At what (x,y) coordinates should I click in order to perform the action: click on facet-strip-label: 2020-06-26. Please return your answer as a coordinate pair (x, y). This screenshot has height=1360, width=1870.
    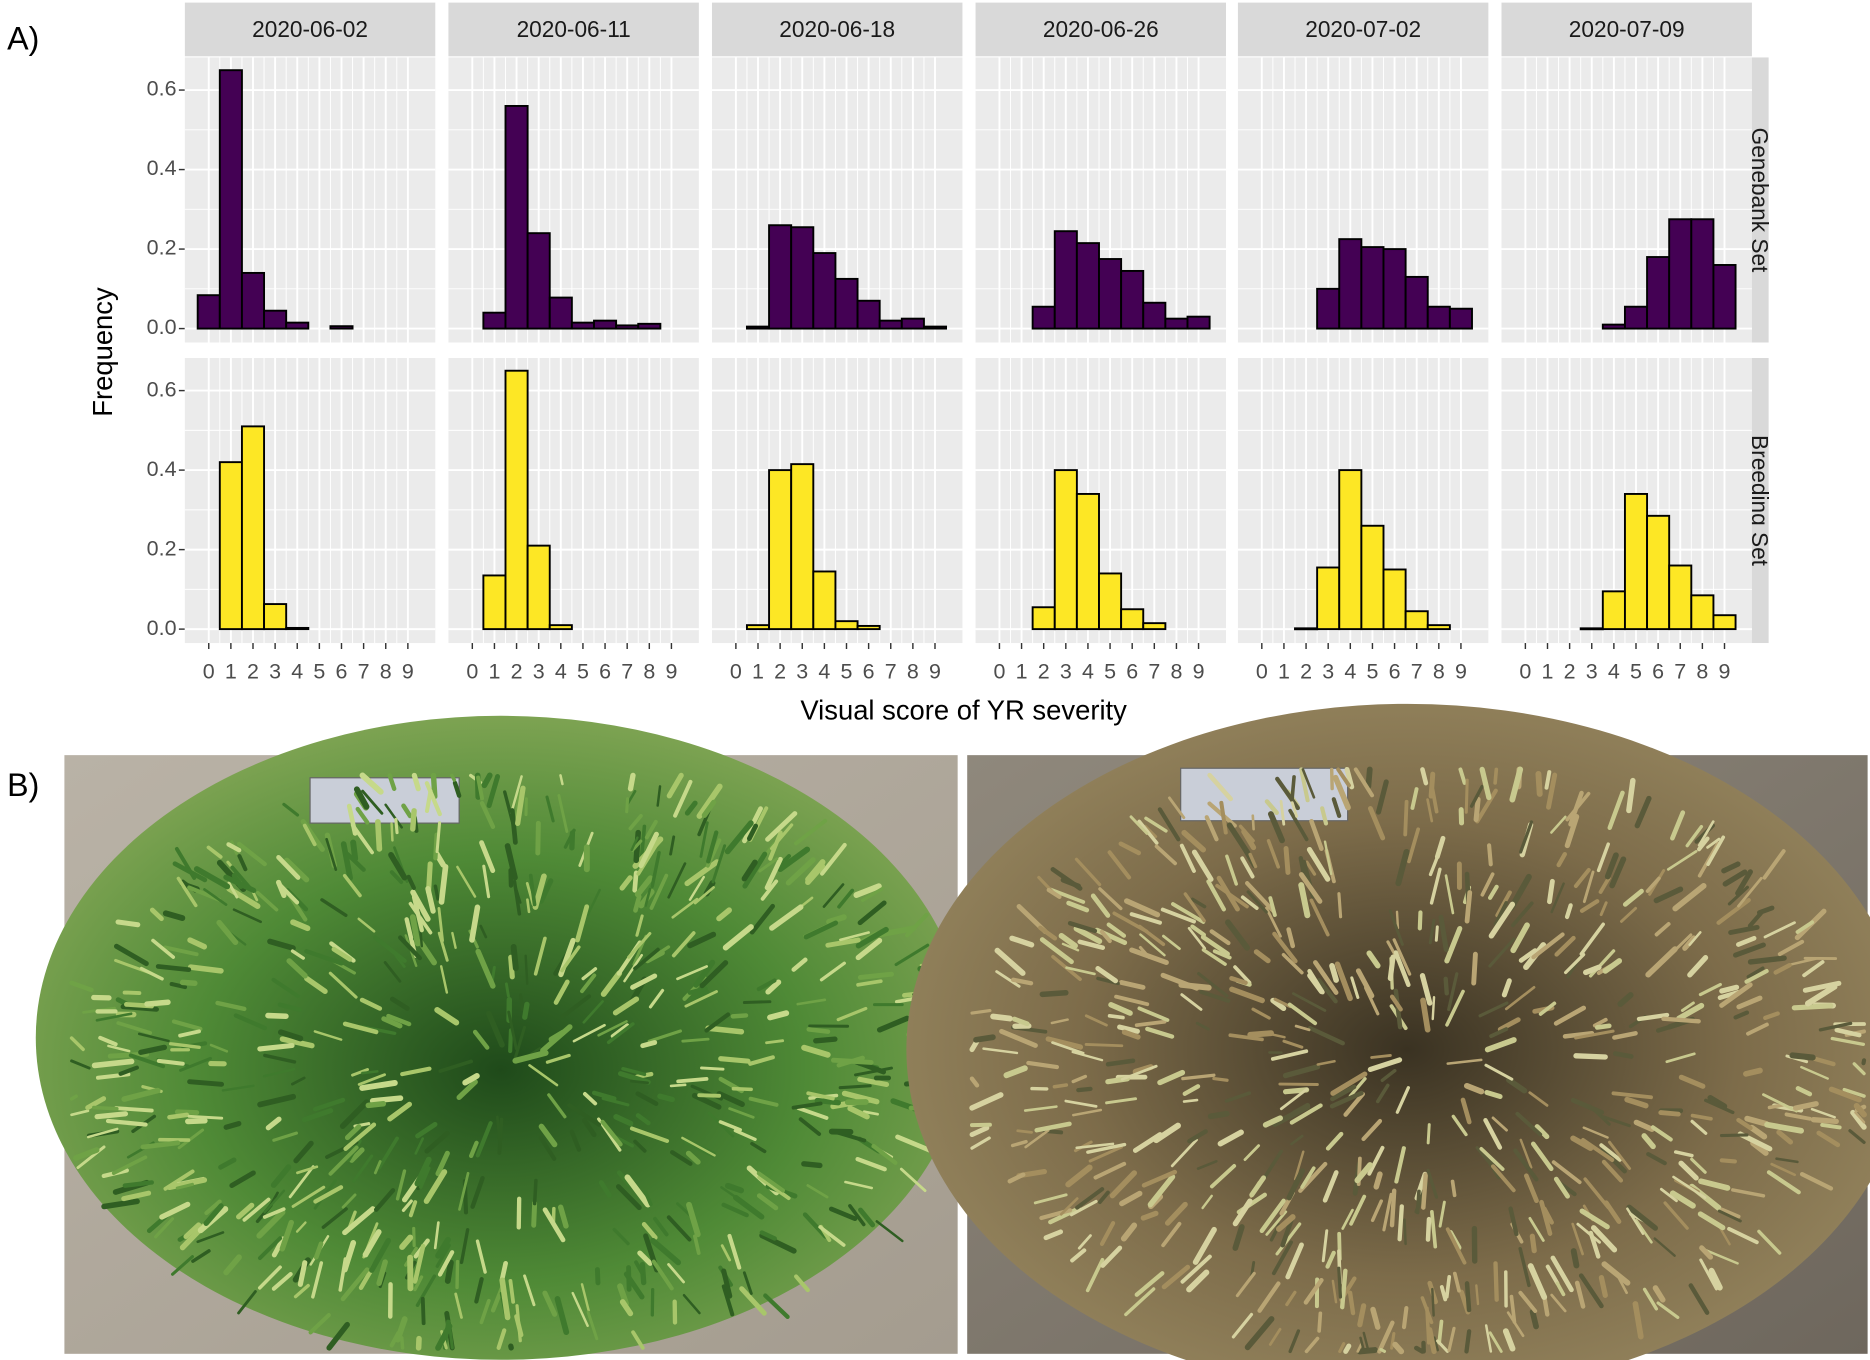
    Looking at the image, I should click on (1101, 29).